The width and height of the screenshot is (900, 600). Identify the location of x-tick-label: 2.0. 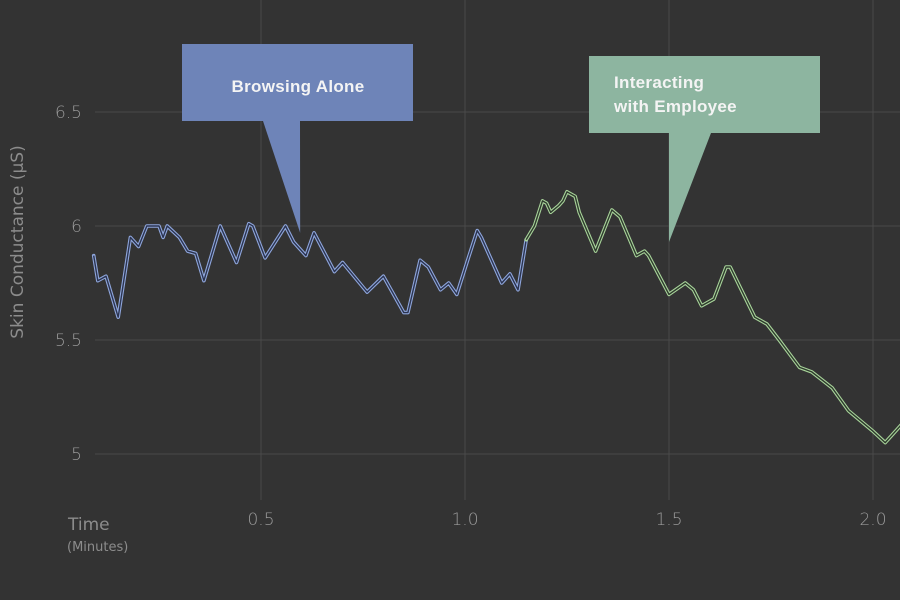
(872, 520).